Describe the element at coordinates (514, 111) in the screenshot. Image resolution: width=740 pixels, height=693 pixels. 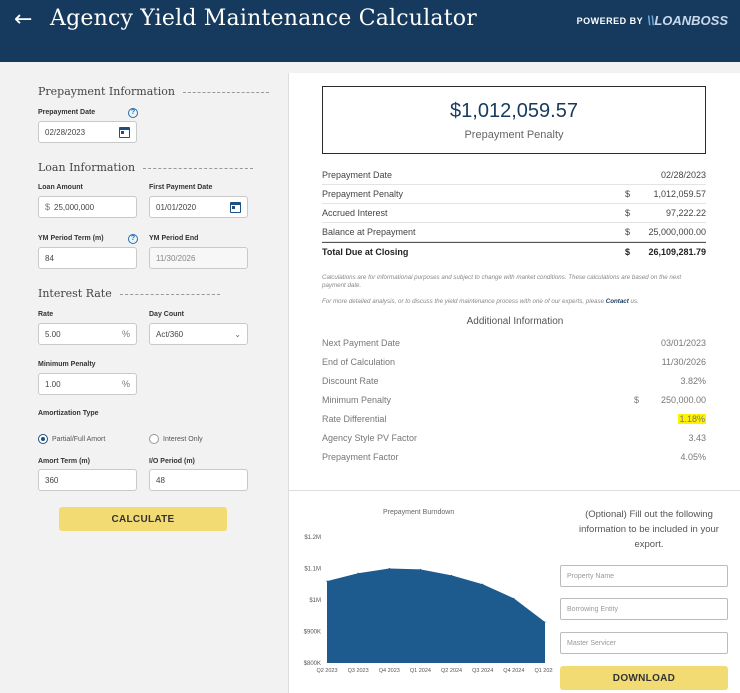
I see `penalty-amount: $1,012,059.57` at that location.